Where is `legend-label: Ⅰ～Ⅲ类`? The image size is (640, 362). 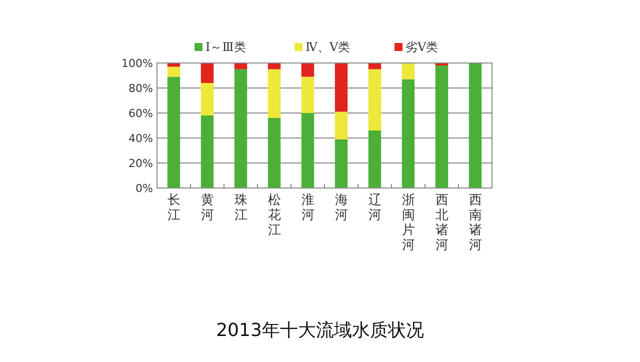
legend-label: Ⅰ～Ⅲ类 is located at coordinates (226, 47).